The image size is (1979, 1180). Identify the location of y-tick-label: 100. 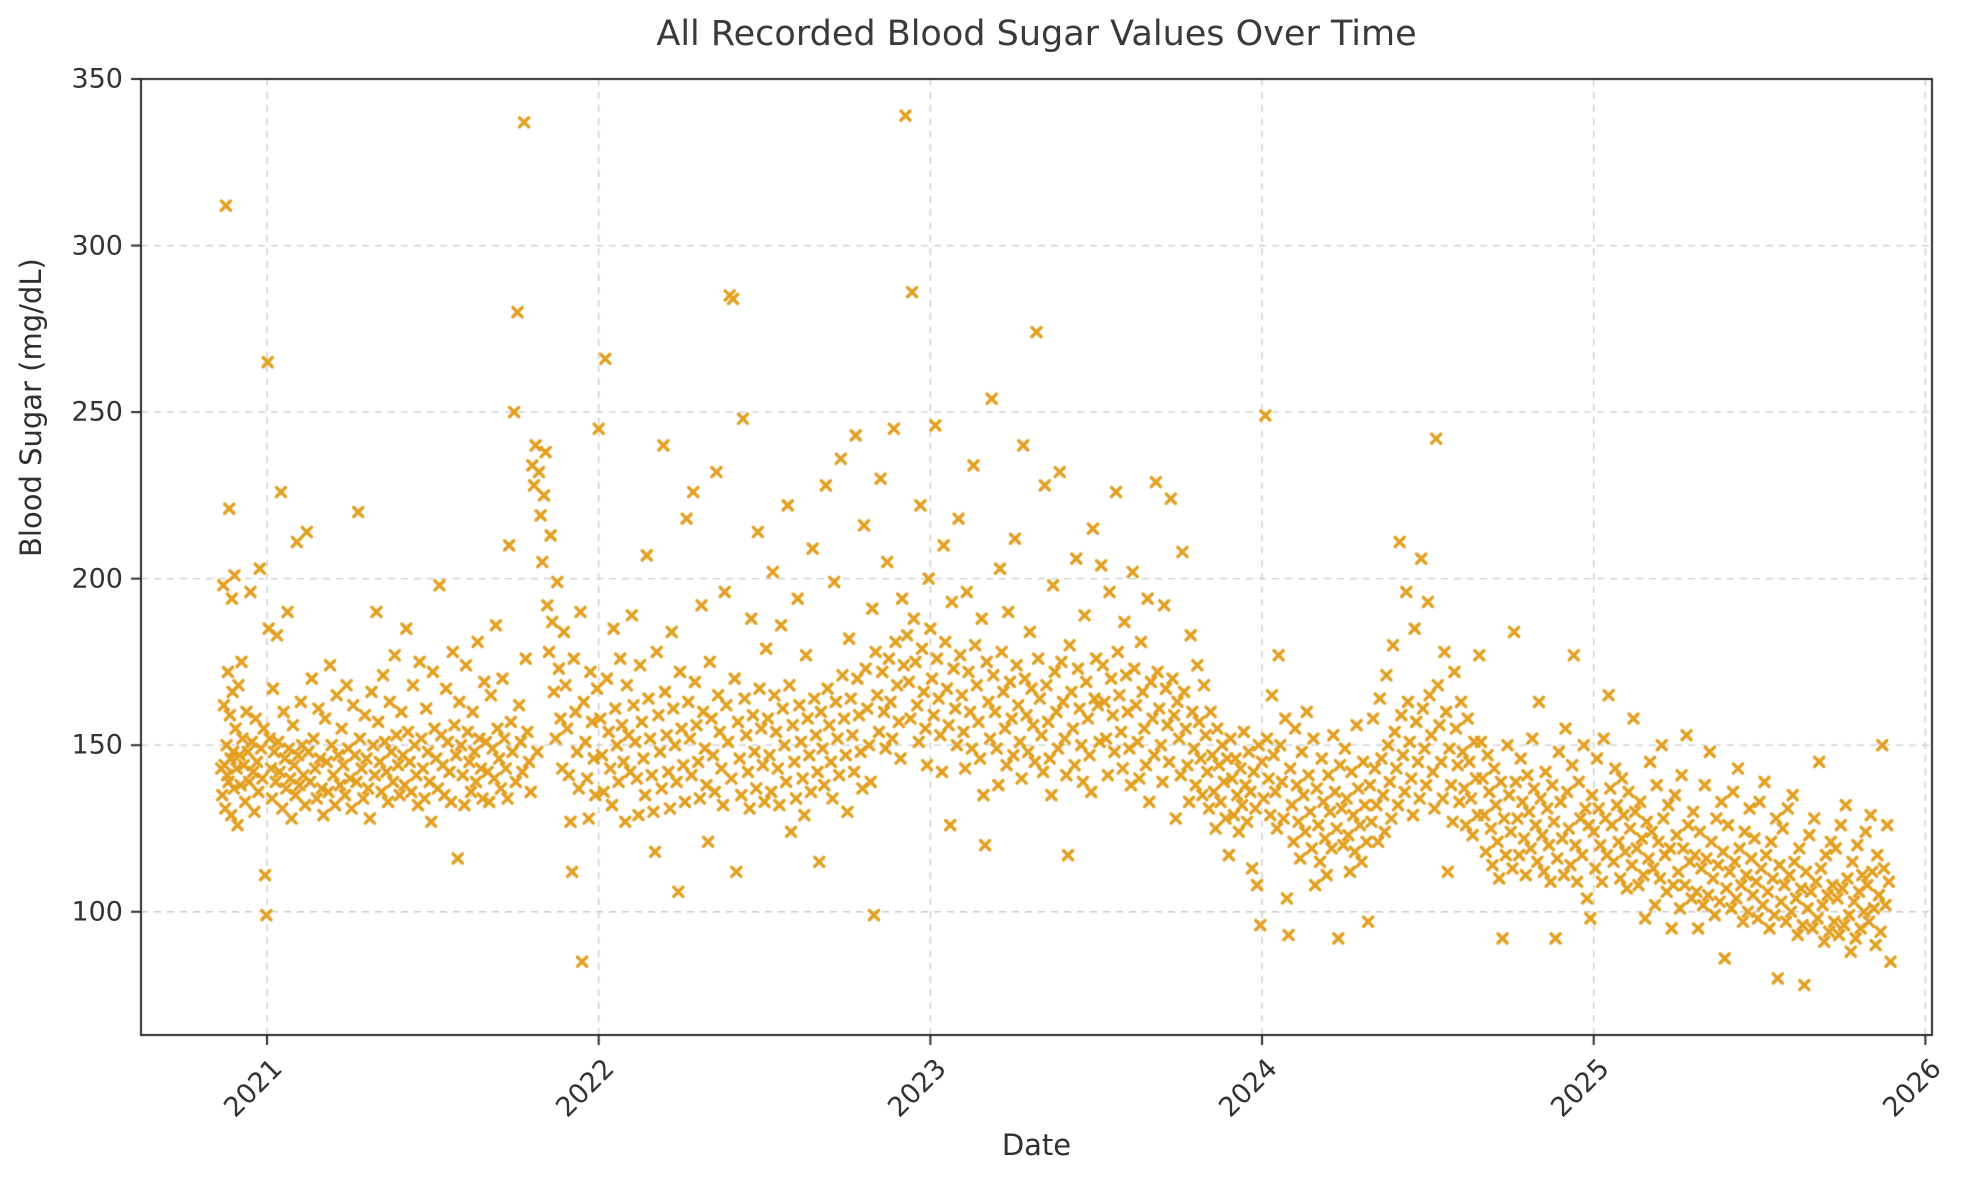
(97, 912).